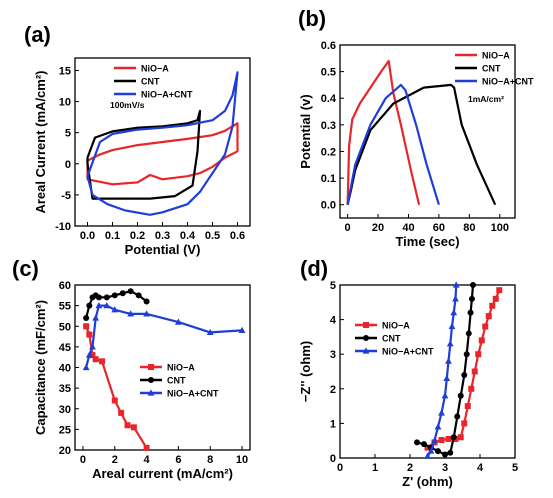 Image resolution: width=553 pixels, height=498 pixels. I want to click on p3-ytick-label: 50, so click(65, 327).